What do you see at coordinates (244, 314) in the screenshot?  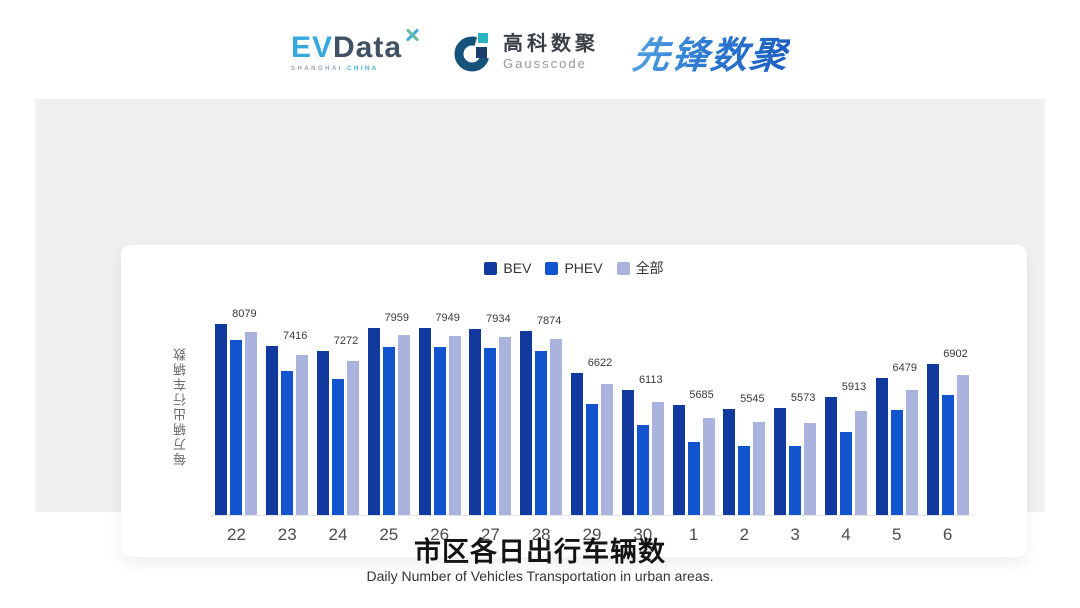 I see `bar-value-label-22: 8079` at bounding box center [244, 314].